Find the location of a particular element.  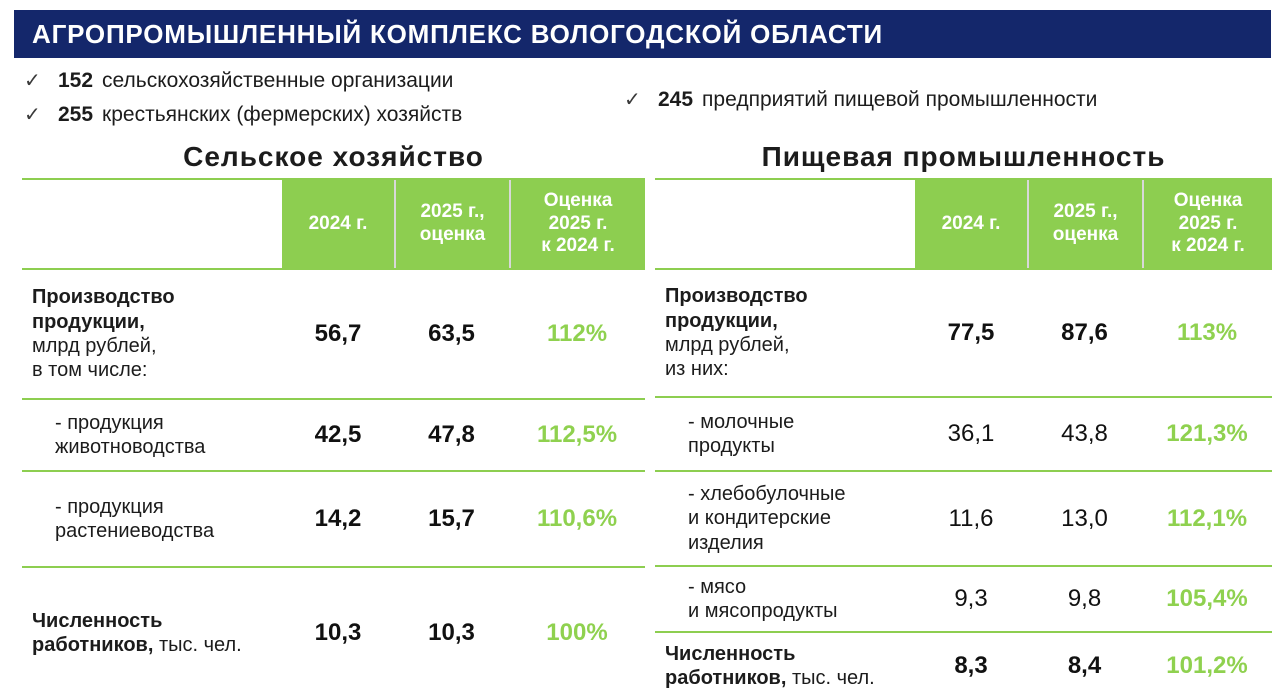

cell-percent: 121,3% is located at coordinates (1207, 433).